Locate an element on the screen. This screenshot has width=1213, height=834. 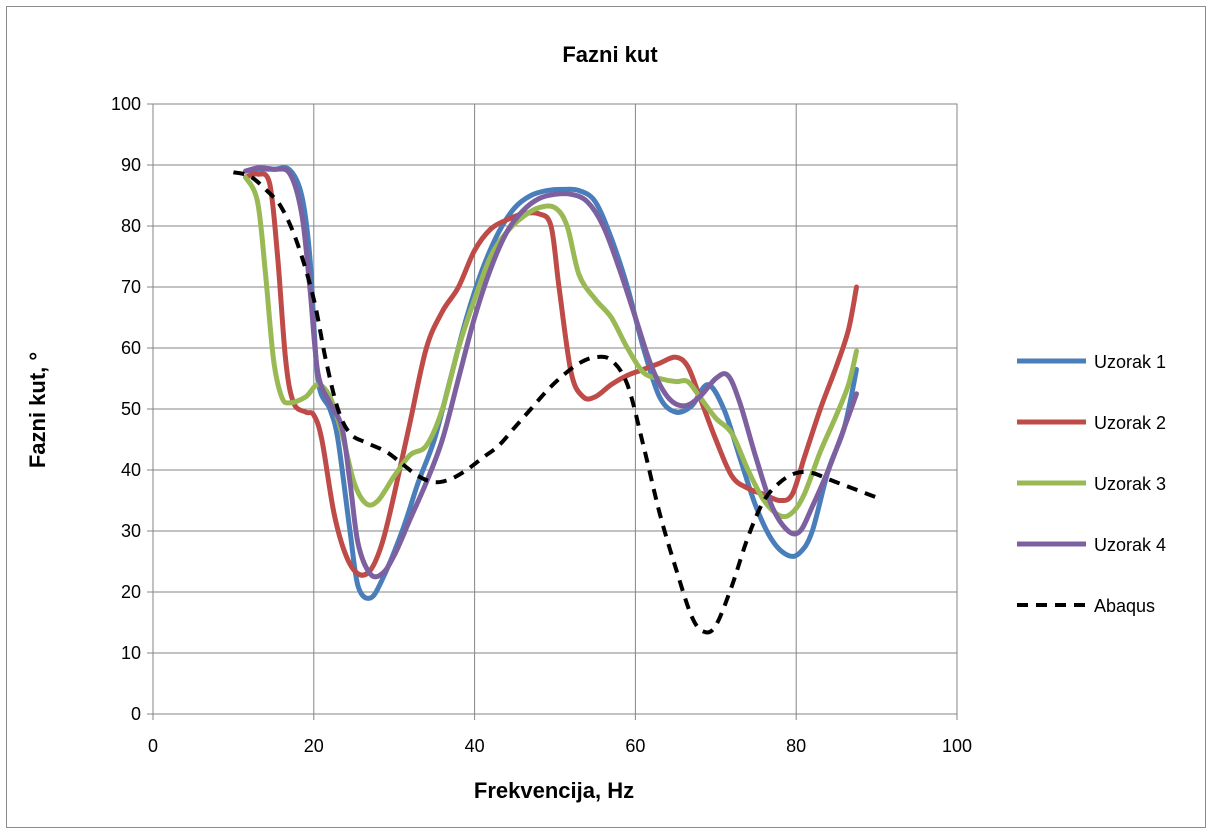
y-tick-label: 0 is located at coordinates (136, 714).